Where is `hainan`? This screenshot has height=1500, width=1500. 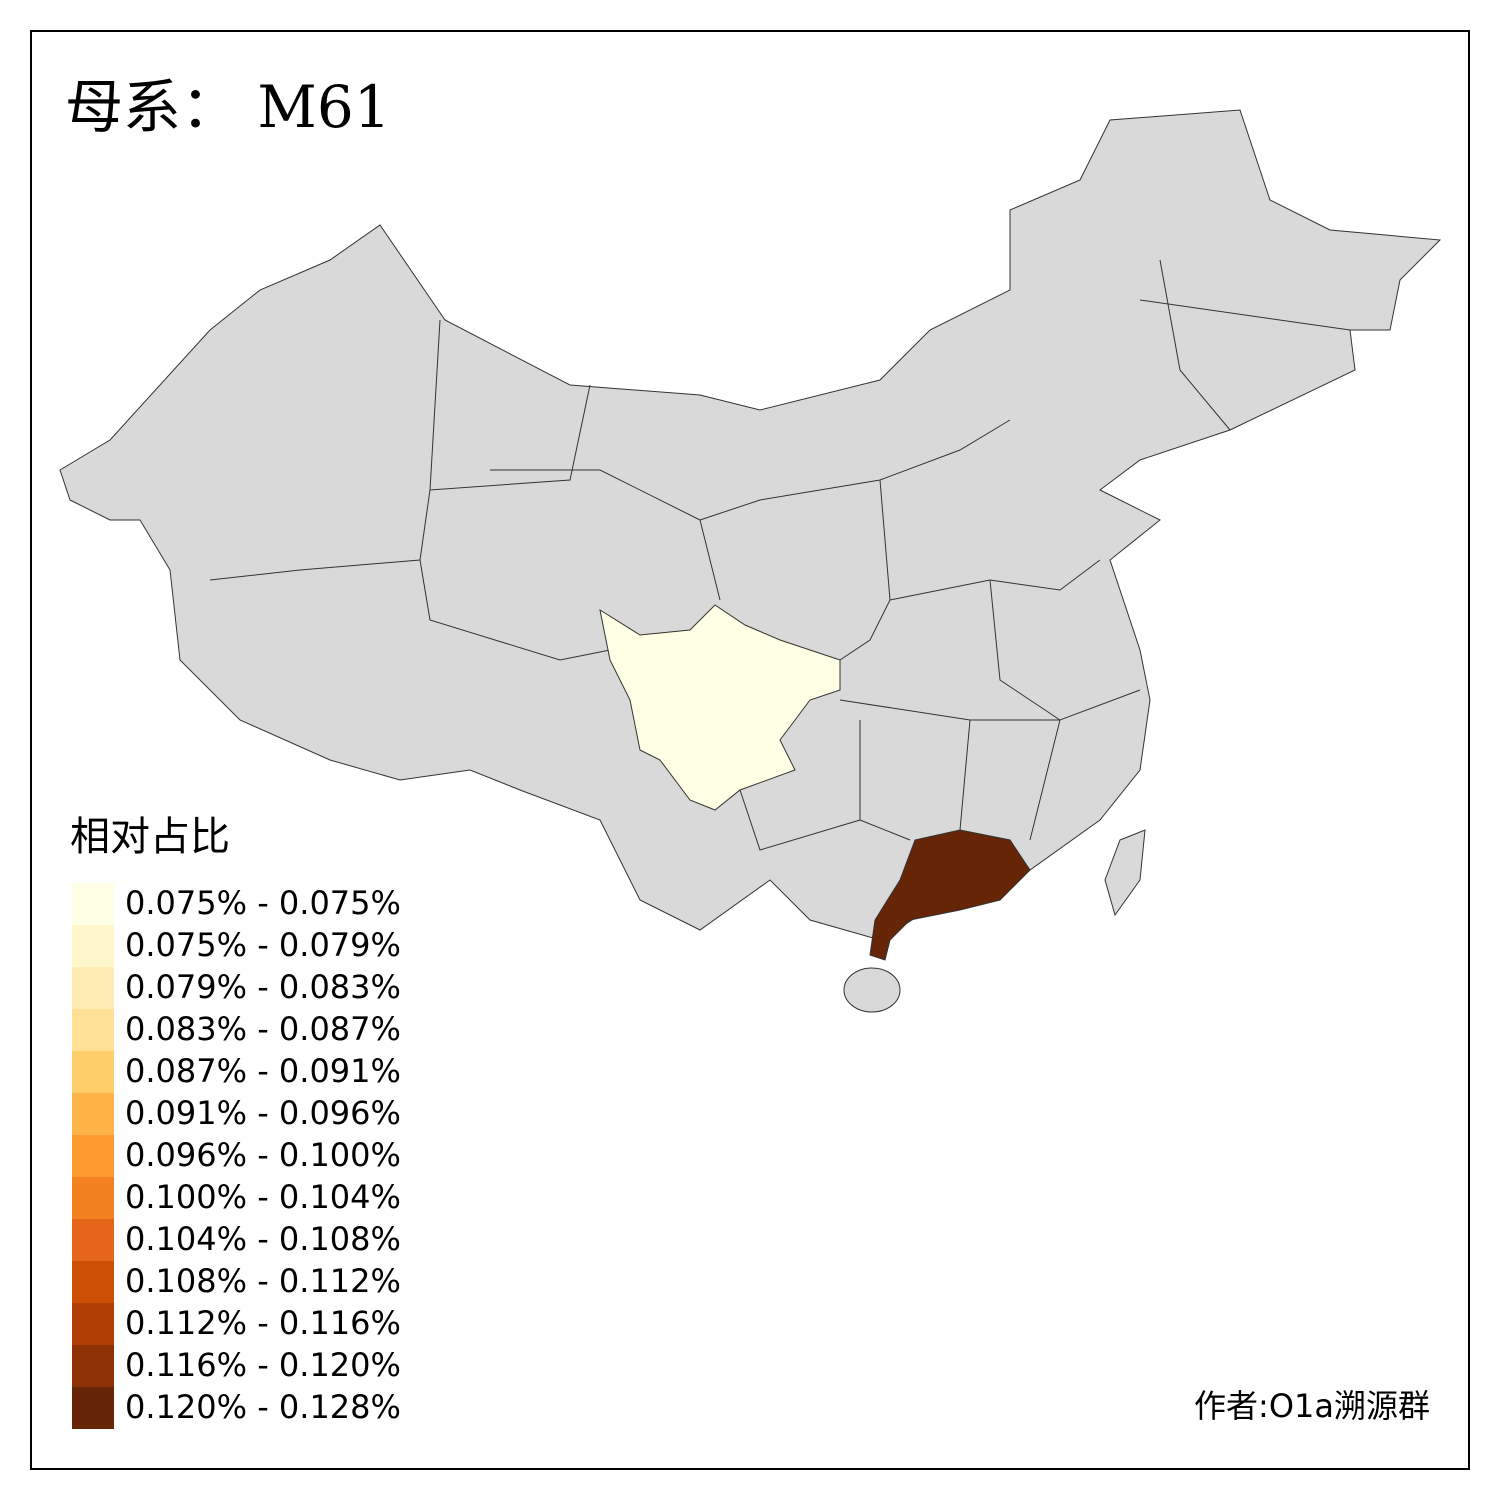
hainan is located at coordinates (872, 990).